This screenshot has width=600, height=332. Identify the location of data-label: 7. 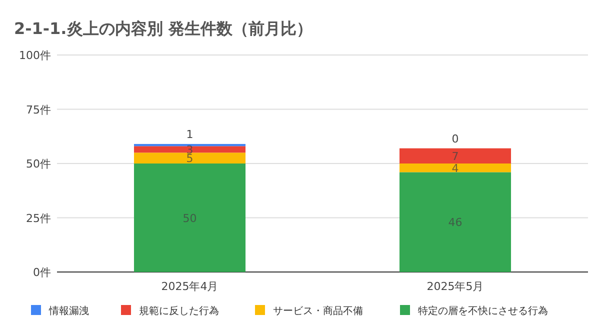
(455, 156).